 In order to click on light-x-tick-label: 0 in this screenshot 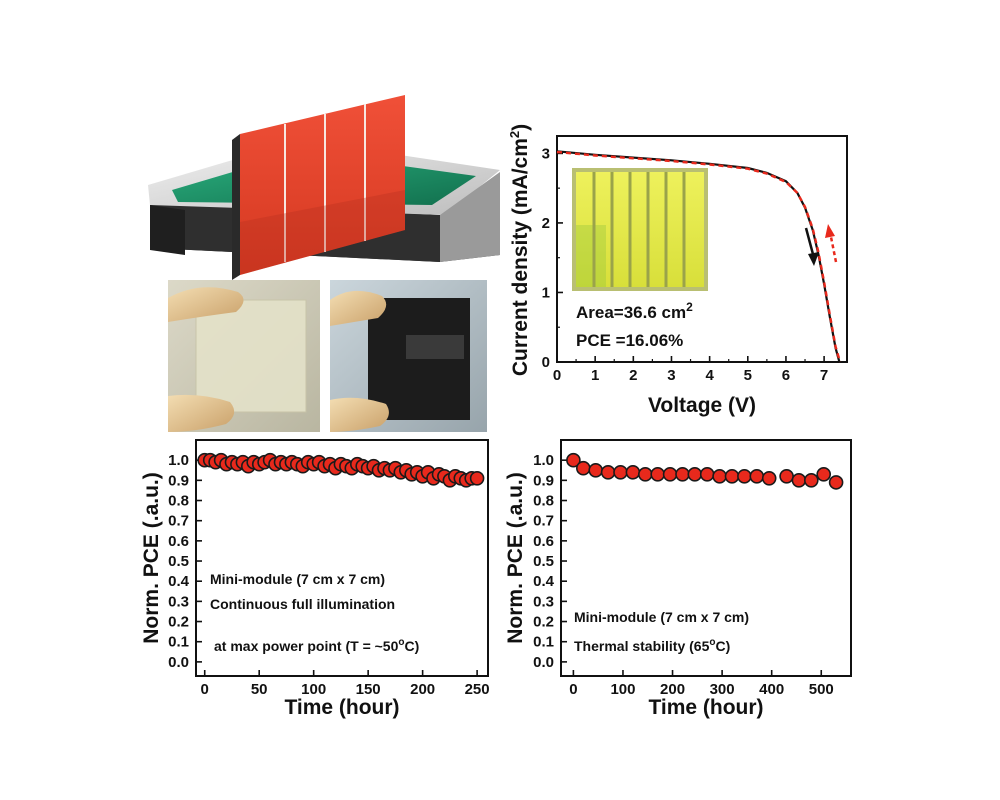, I will do `click(205, 689)`.